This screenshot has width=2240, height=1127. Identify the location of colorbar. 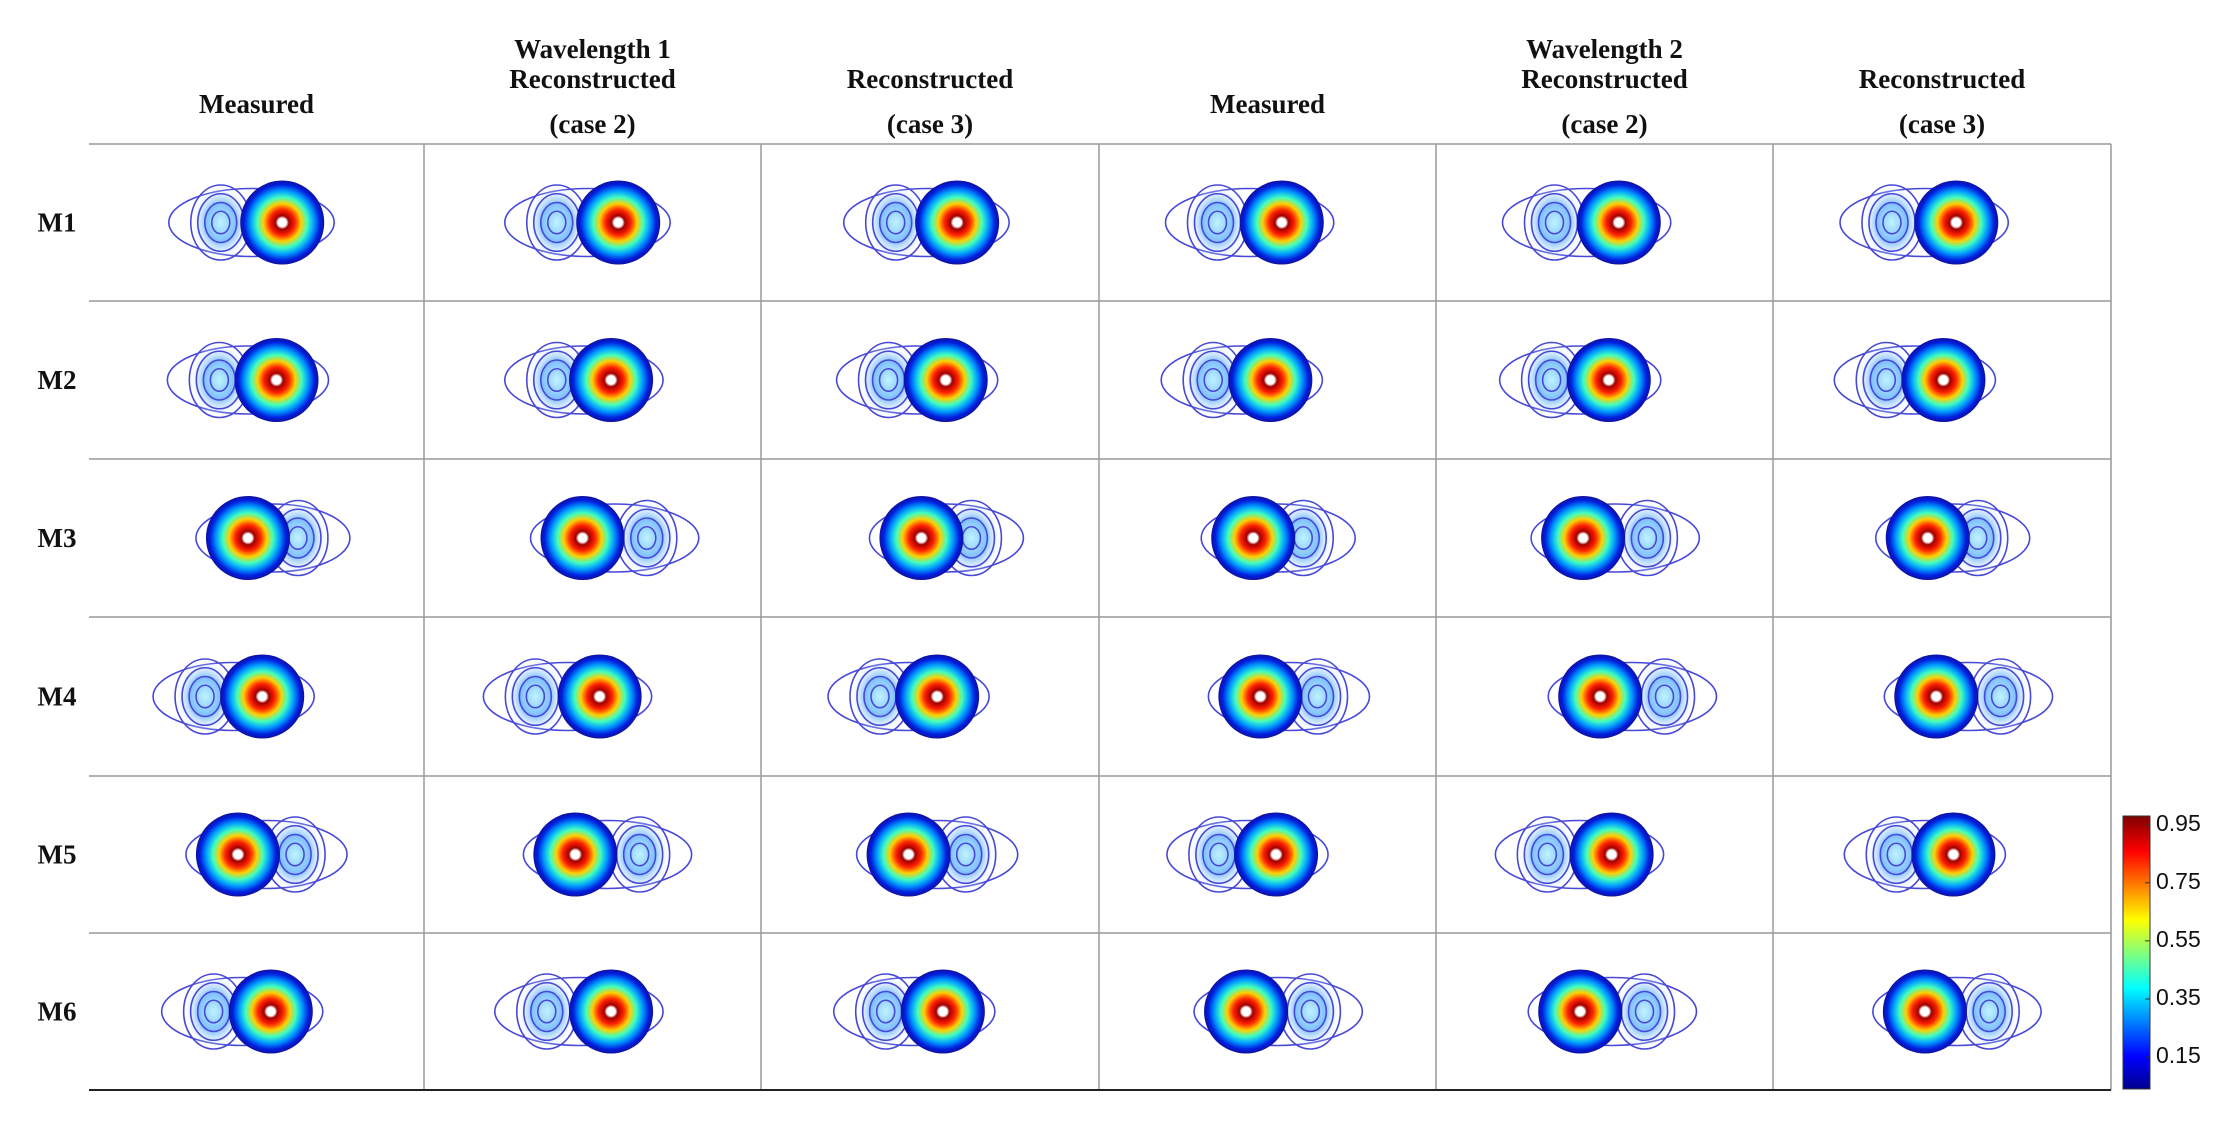
(2136, 952).